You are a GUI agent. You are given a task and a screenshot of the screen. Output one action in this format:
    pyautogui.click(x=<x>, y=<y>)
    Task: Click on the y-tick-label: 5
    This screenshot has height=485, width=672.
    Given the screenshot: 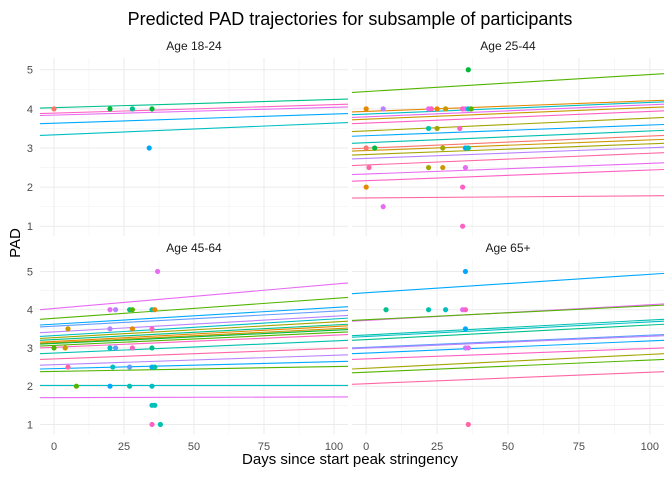 What is the action you would take?
    pyautogui.click(x=30, y=272)
    